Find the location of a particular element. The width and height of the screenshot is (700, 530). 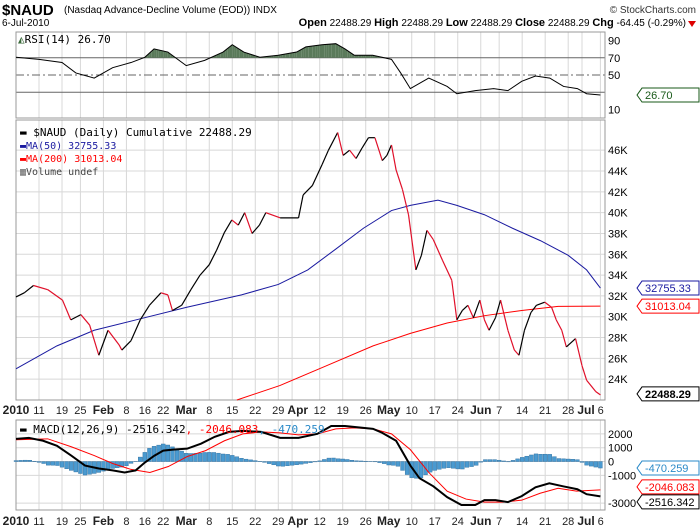

price-axis-tick: 40K is located at coordinates (618, 214).